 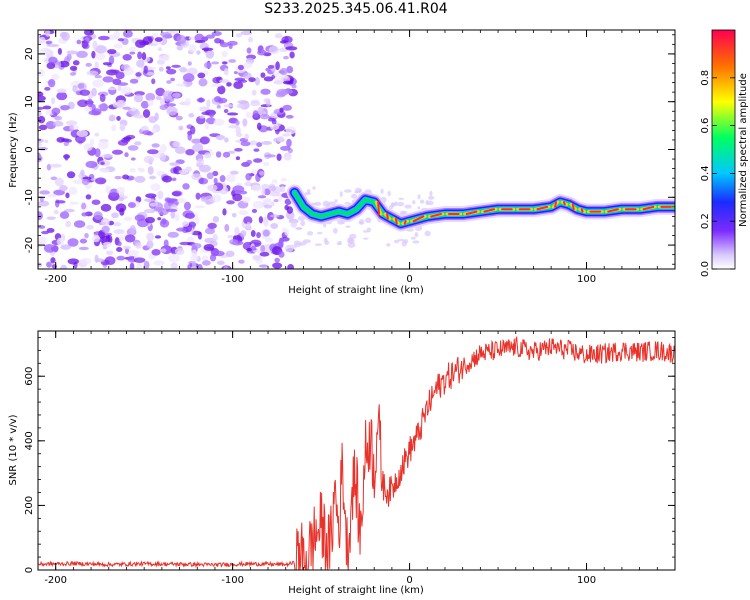 What do you see at coordinates (232, 580) in the screenshot?
I see `x-tick-label: -100` at bounding box center [232, 580].